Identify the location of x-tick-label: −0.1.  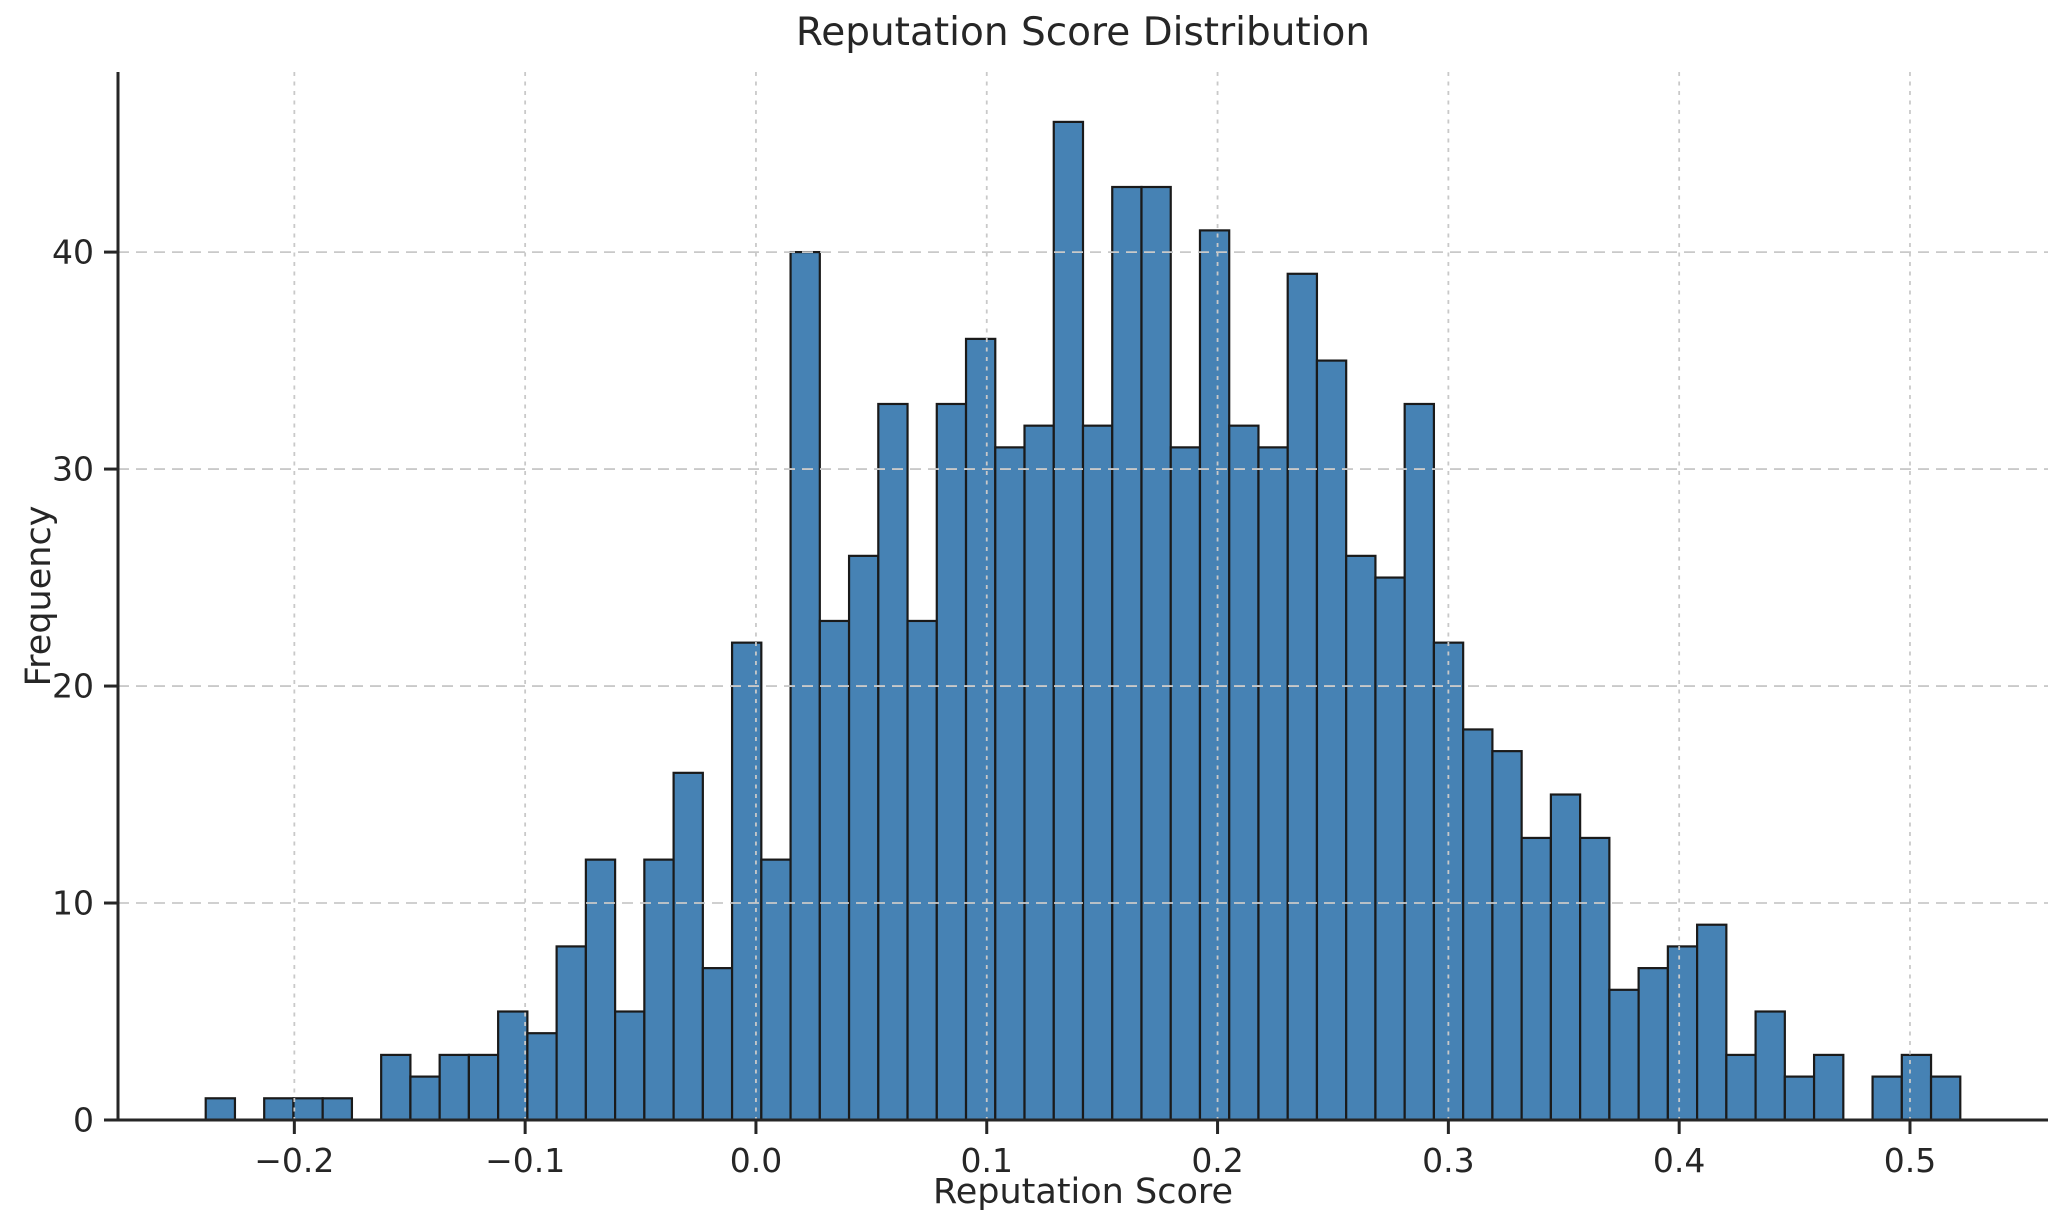
(525, 1160).